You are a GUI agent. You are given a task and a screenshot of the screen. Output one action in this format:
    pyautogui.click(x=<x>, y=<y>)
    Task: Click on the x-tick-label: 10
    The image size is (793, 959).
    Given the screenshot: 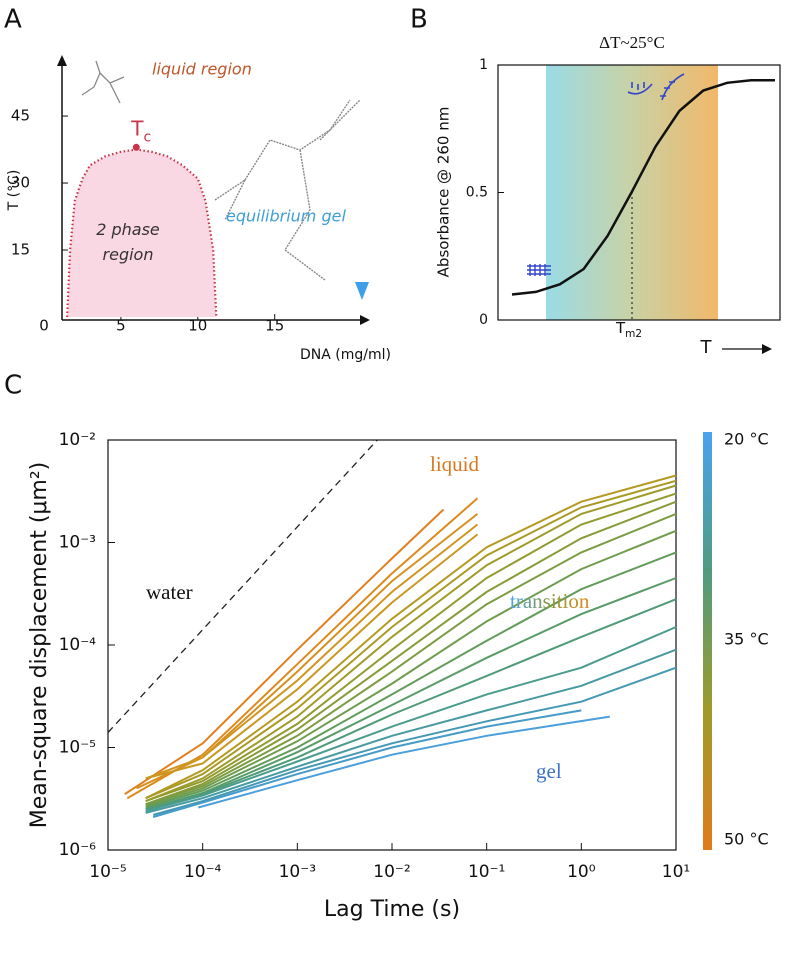 What is the action you would take?
    pyautogui.click(x=197, y=326)
    